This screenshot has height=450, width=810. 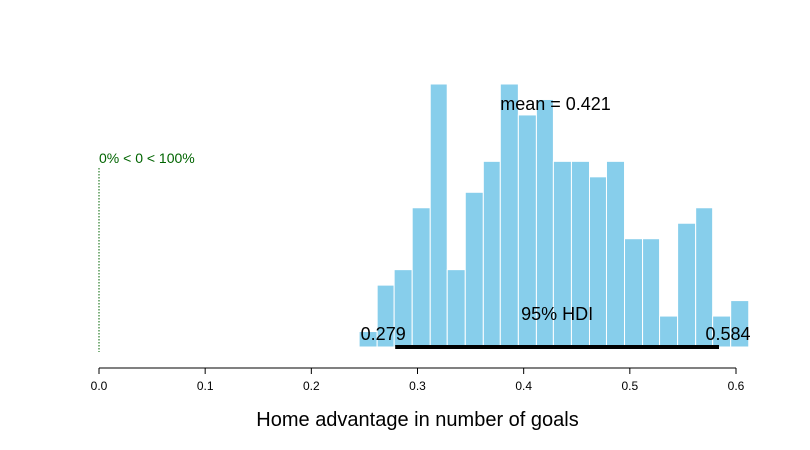 What do you see at coordinates (727, 334) in the screenshot?
I see `hdi-high-label: 0.584` at bounding box center [727, 334].